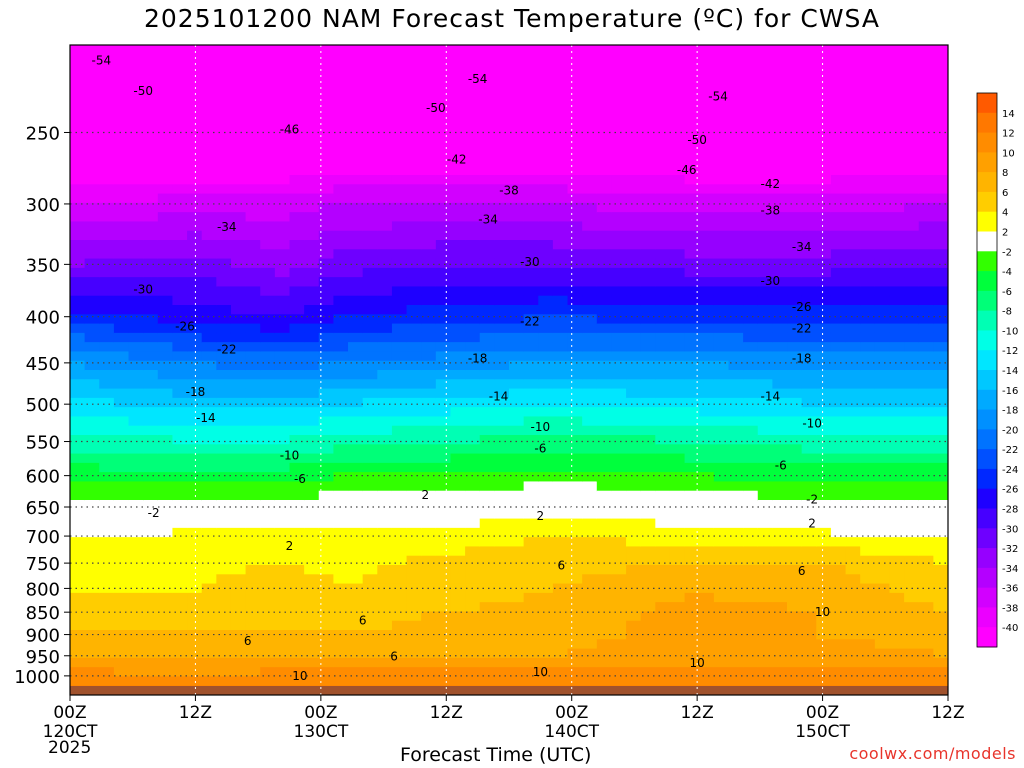 This screenshot has width=1024, height=768. I want to click on site-credit-link: coolwx.com/models, so click(932, 753).